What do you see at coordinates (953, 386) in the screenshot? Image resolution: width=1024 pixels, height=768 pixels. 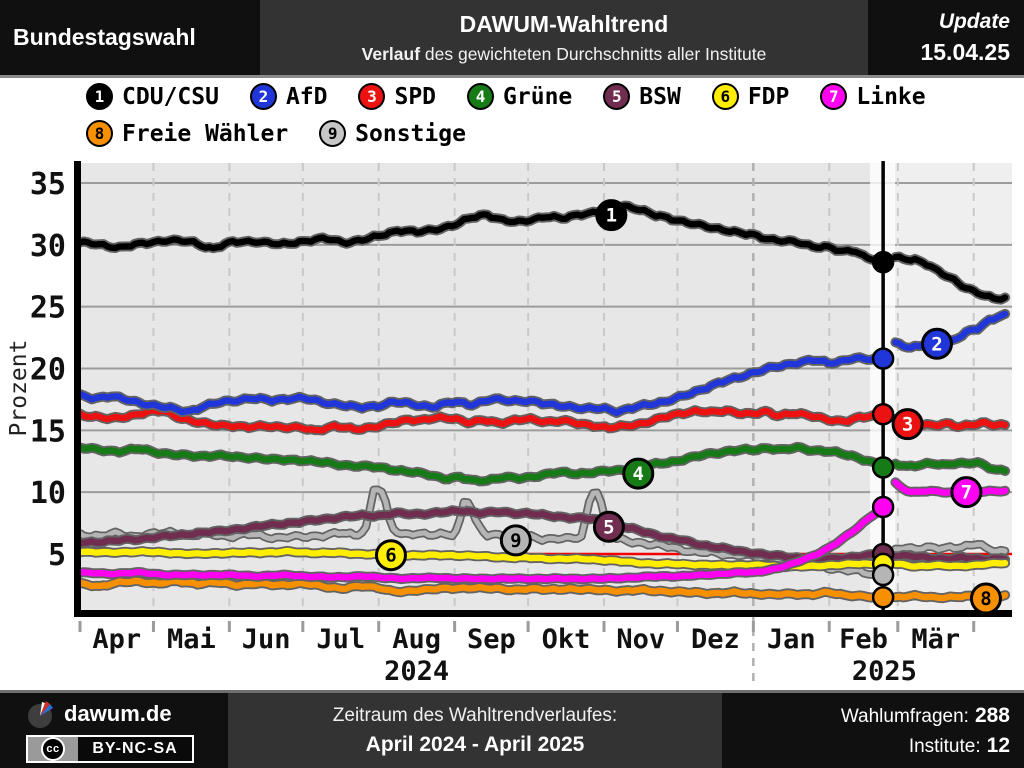 I see `post-election-region` at bounding box center [953, 386].